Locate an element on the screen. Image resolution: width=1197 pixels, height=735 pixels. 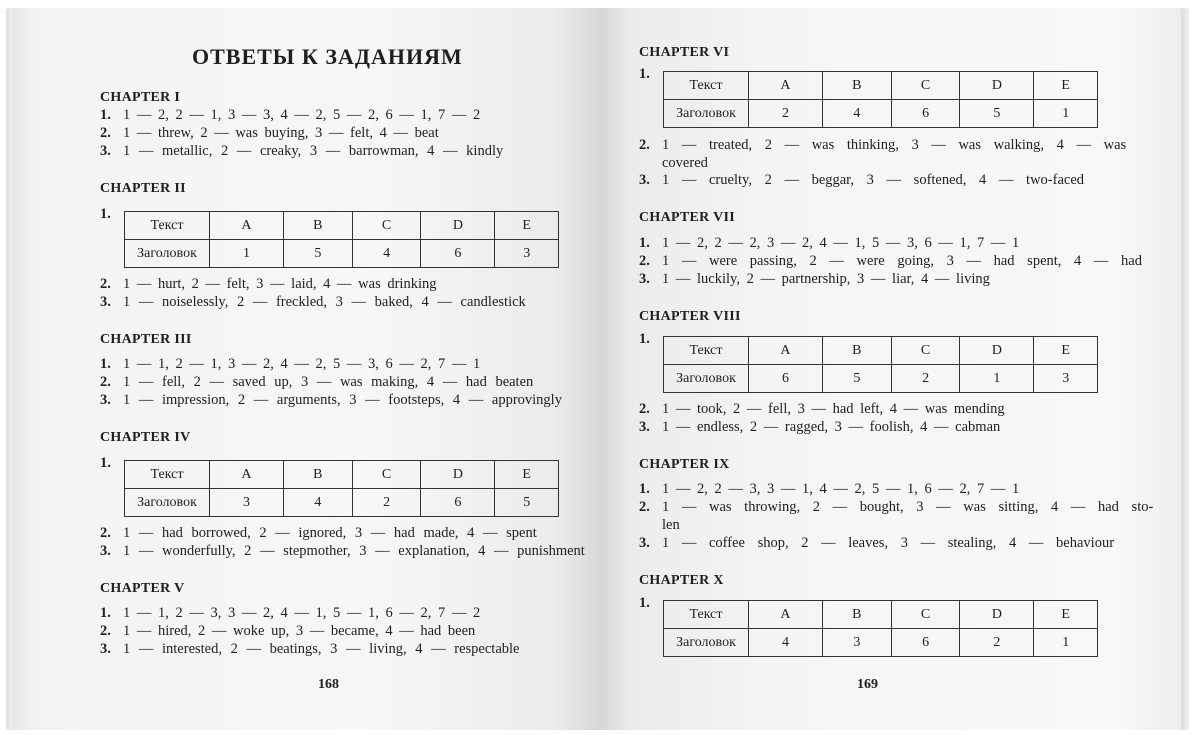
answer-table: Текст A B C D E Заголовок 6 5 2 1 3 is located at coordinates (880, 364).